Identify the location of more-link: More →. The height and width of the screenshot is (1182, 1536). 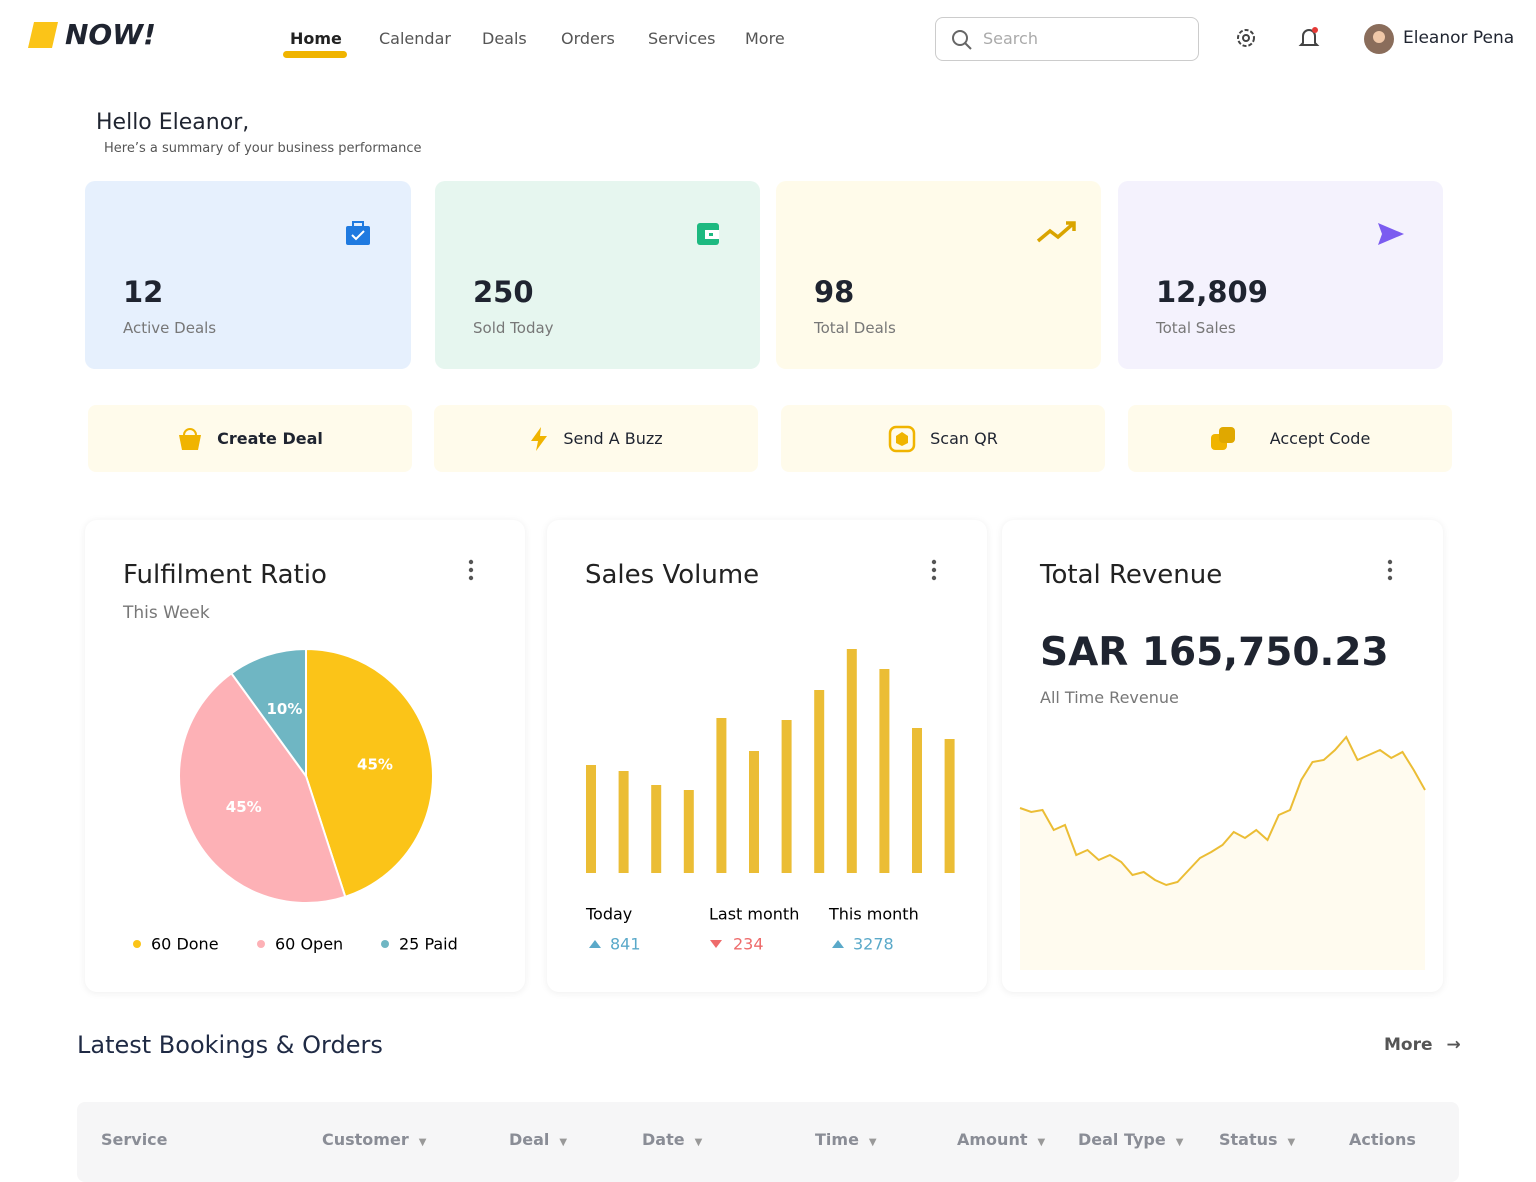
(1422, 1045).